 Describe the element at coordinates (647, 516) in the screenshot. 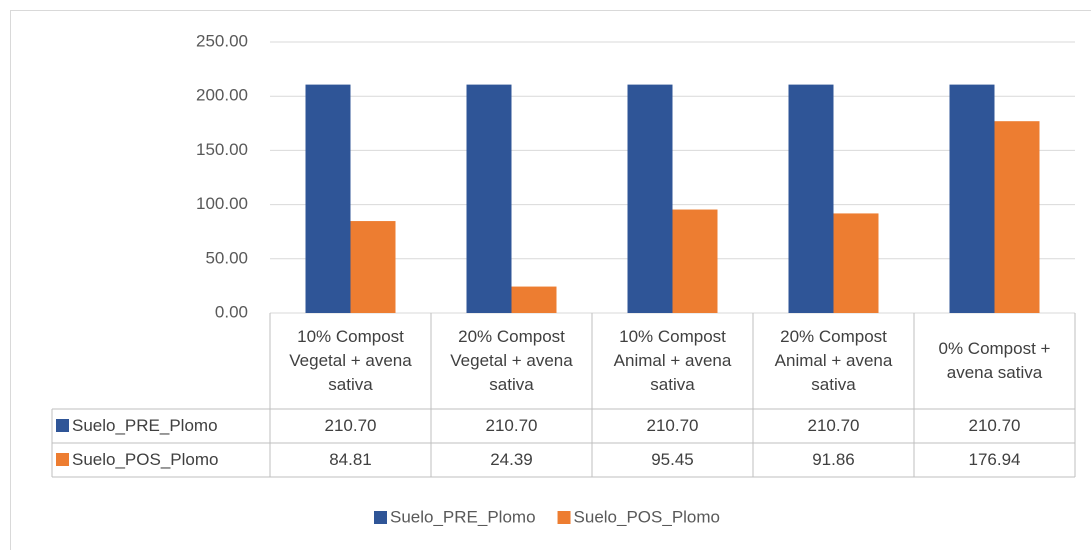

I see `legend-label: Suelo_POS_Plomo` at that location.